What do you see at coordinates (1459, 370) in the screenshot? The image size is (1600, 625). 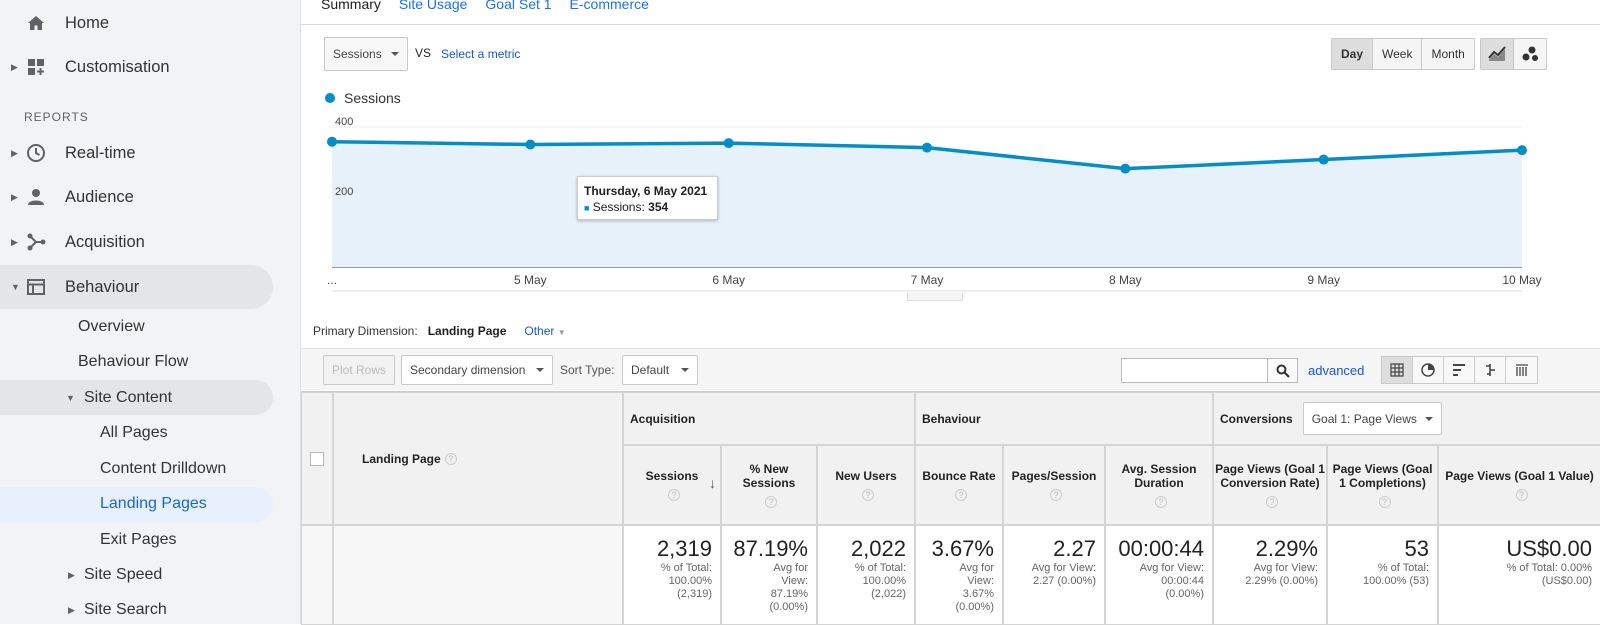 I see `performance-view-button` at bounding box center [1459, 370].